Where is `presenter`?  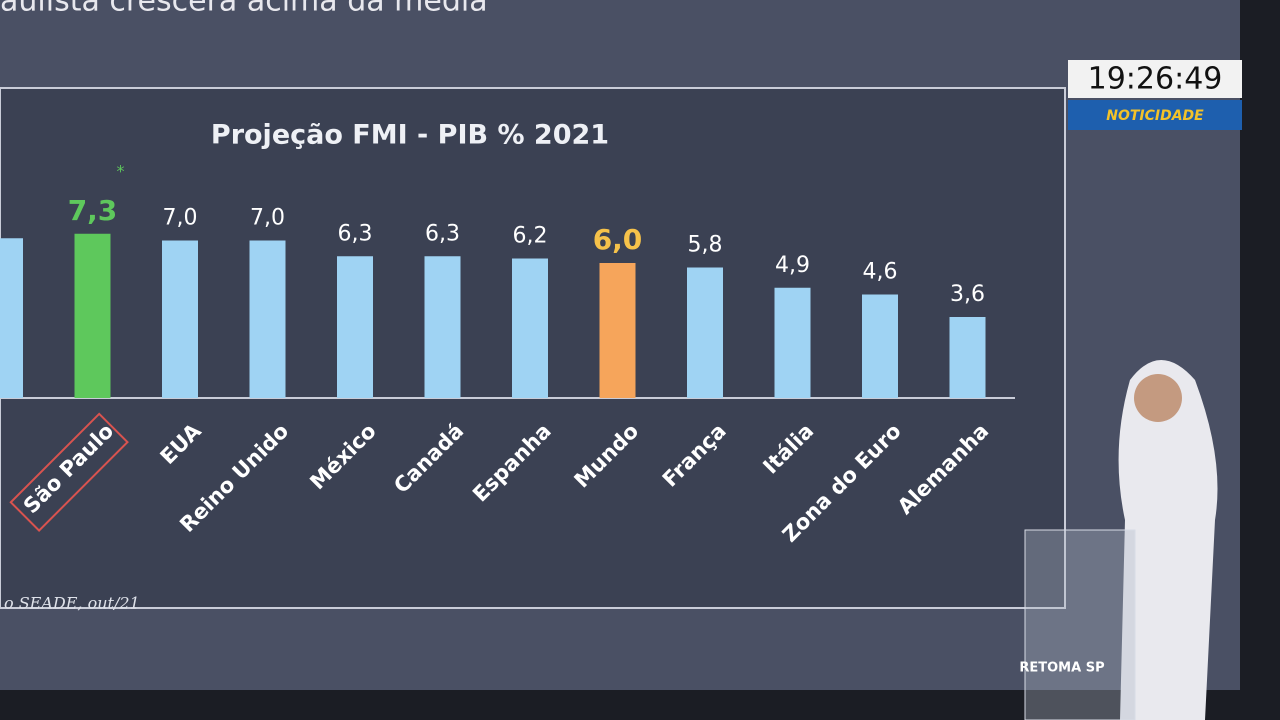
presenter is located at coordinates (1168, 540).